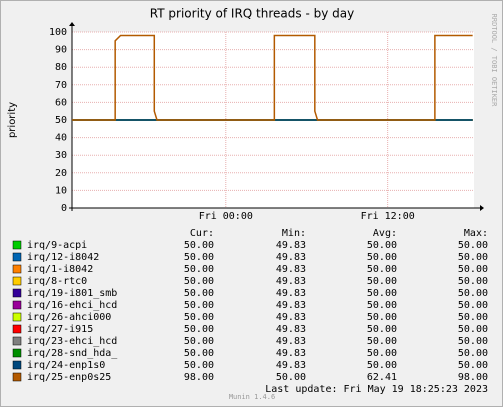 Image resolution: width=503 pixels, height=407 pixels. I want to click on legend-label: irq/28-snd_hda_, so click(72, 353).